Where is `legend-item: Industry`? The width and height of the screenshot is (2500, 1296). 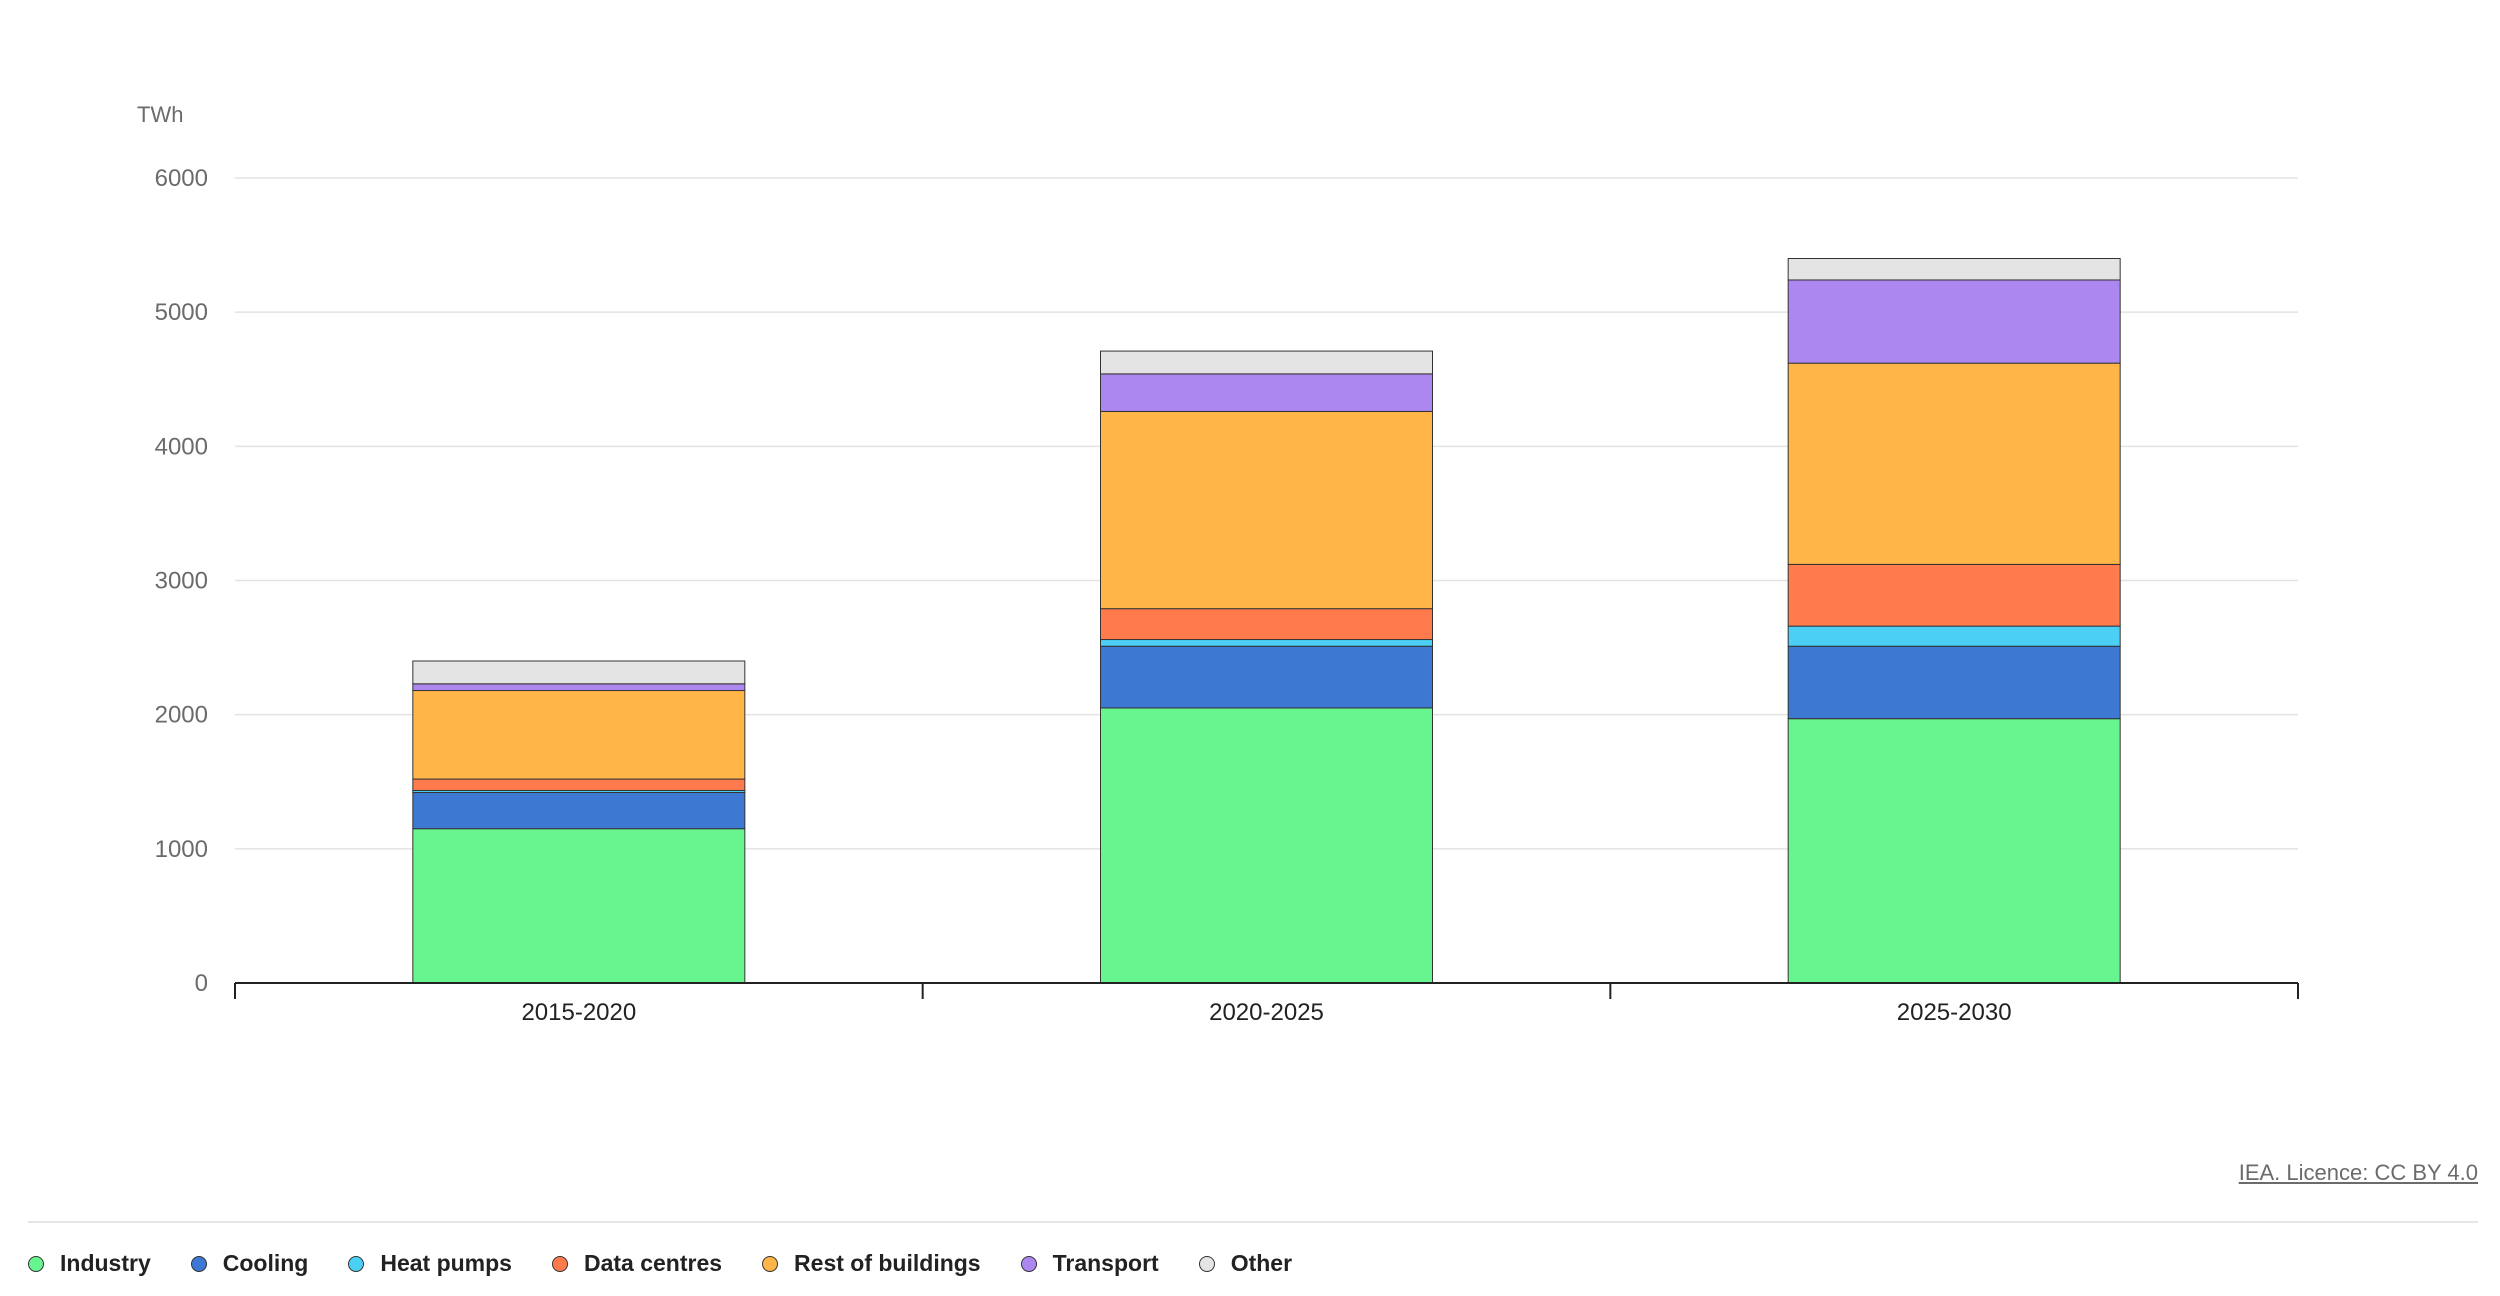
legend-item: Industry is located at coordinates (89, 1263).